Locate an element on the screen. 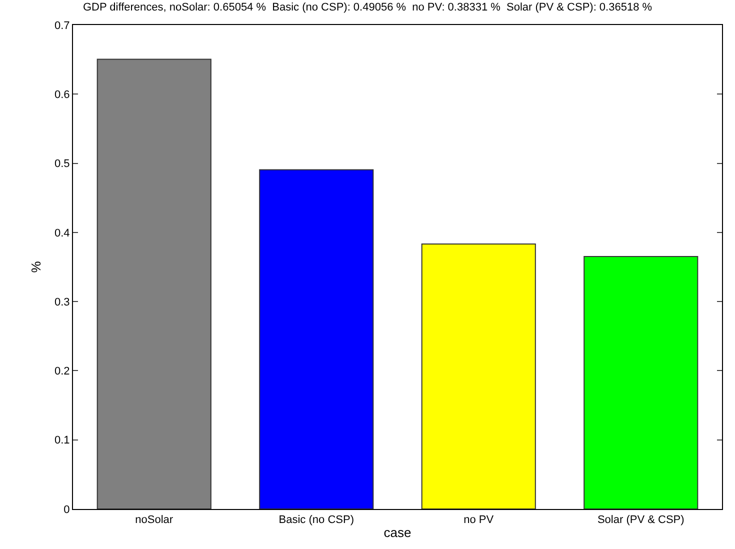  x-tick-label: Solar (PV & CSP) is located at coordinates (640, 520).